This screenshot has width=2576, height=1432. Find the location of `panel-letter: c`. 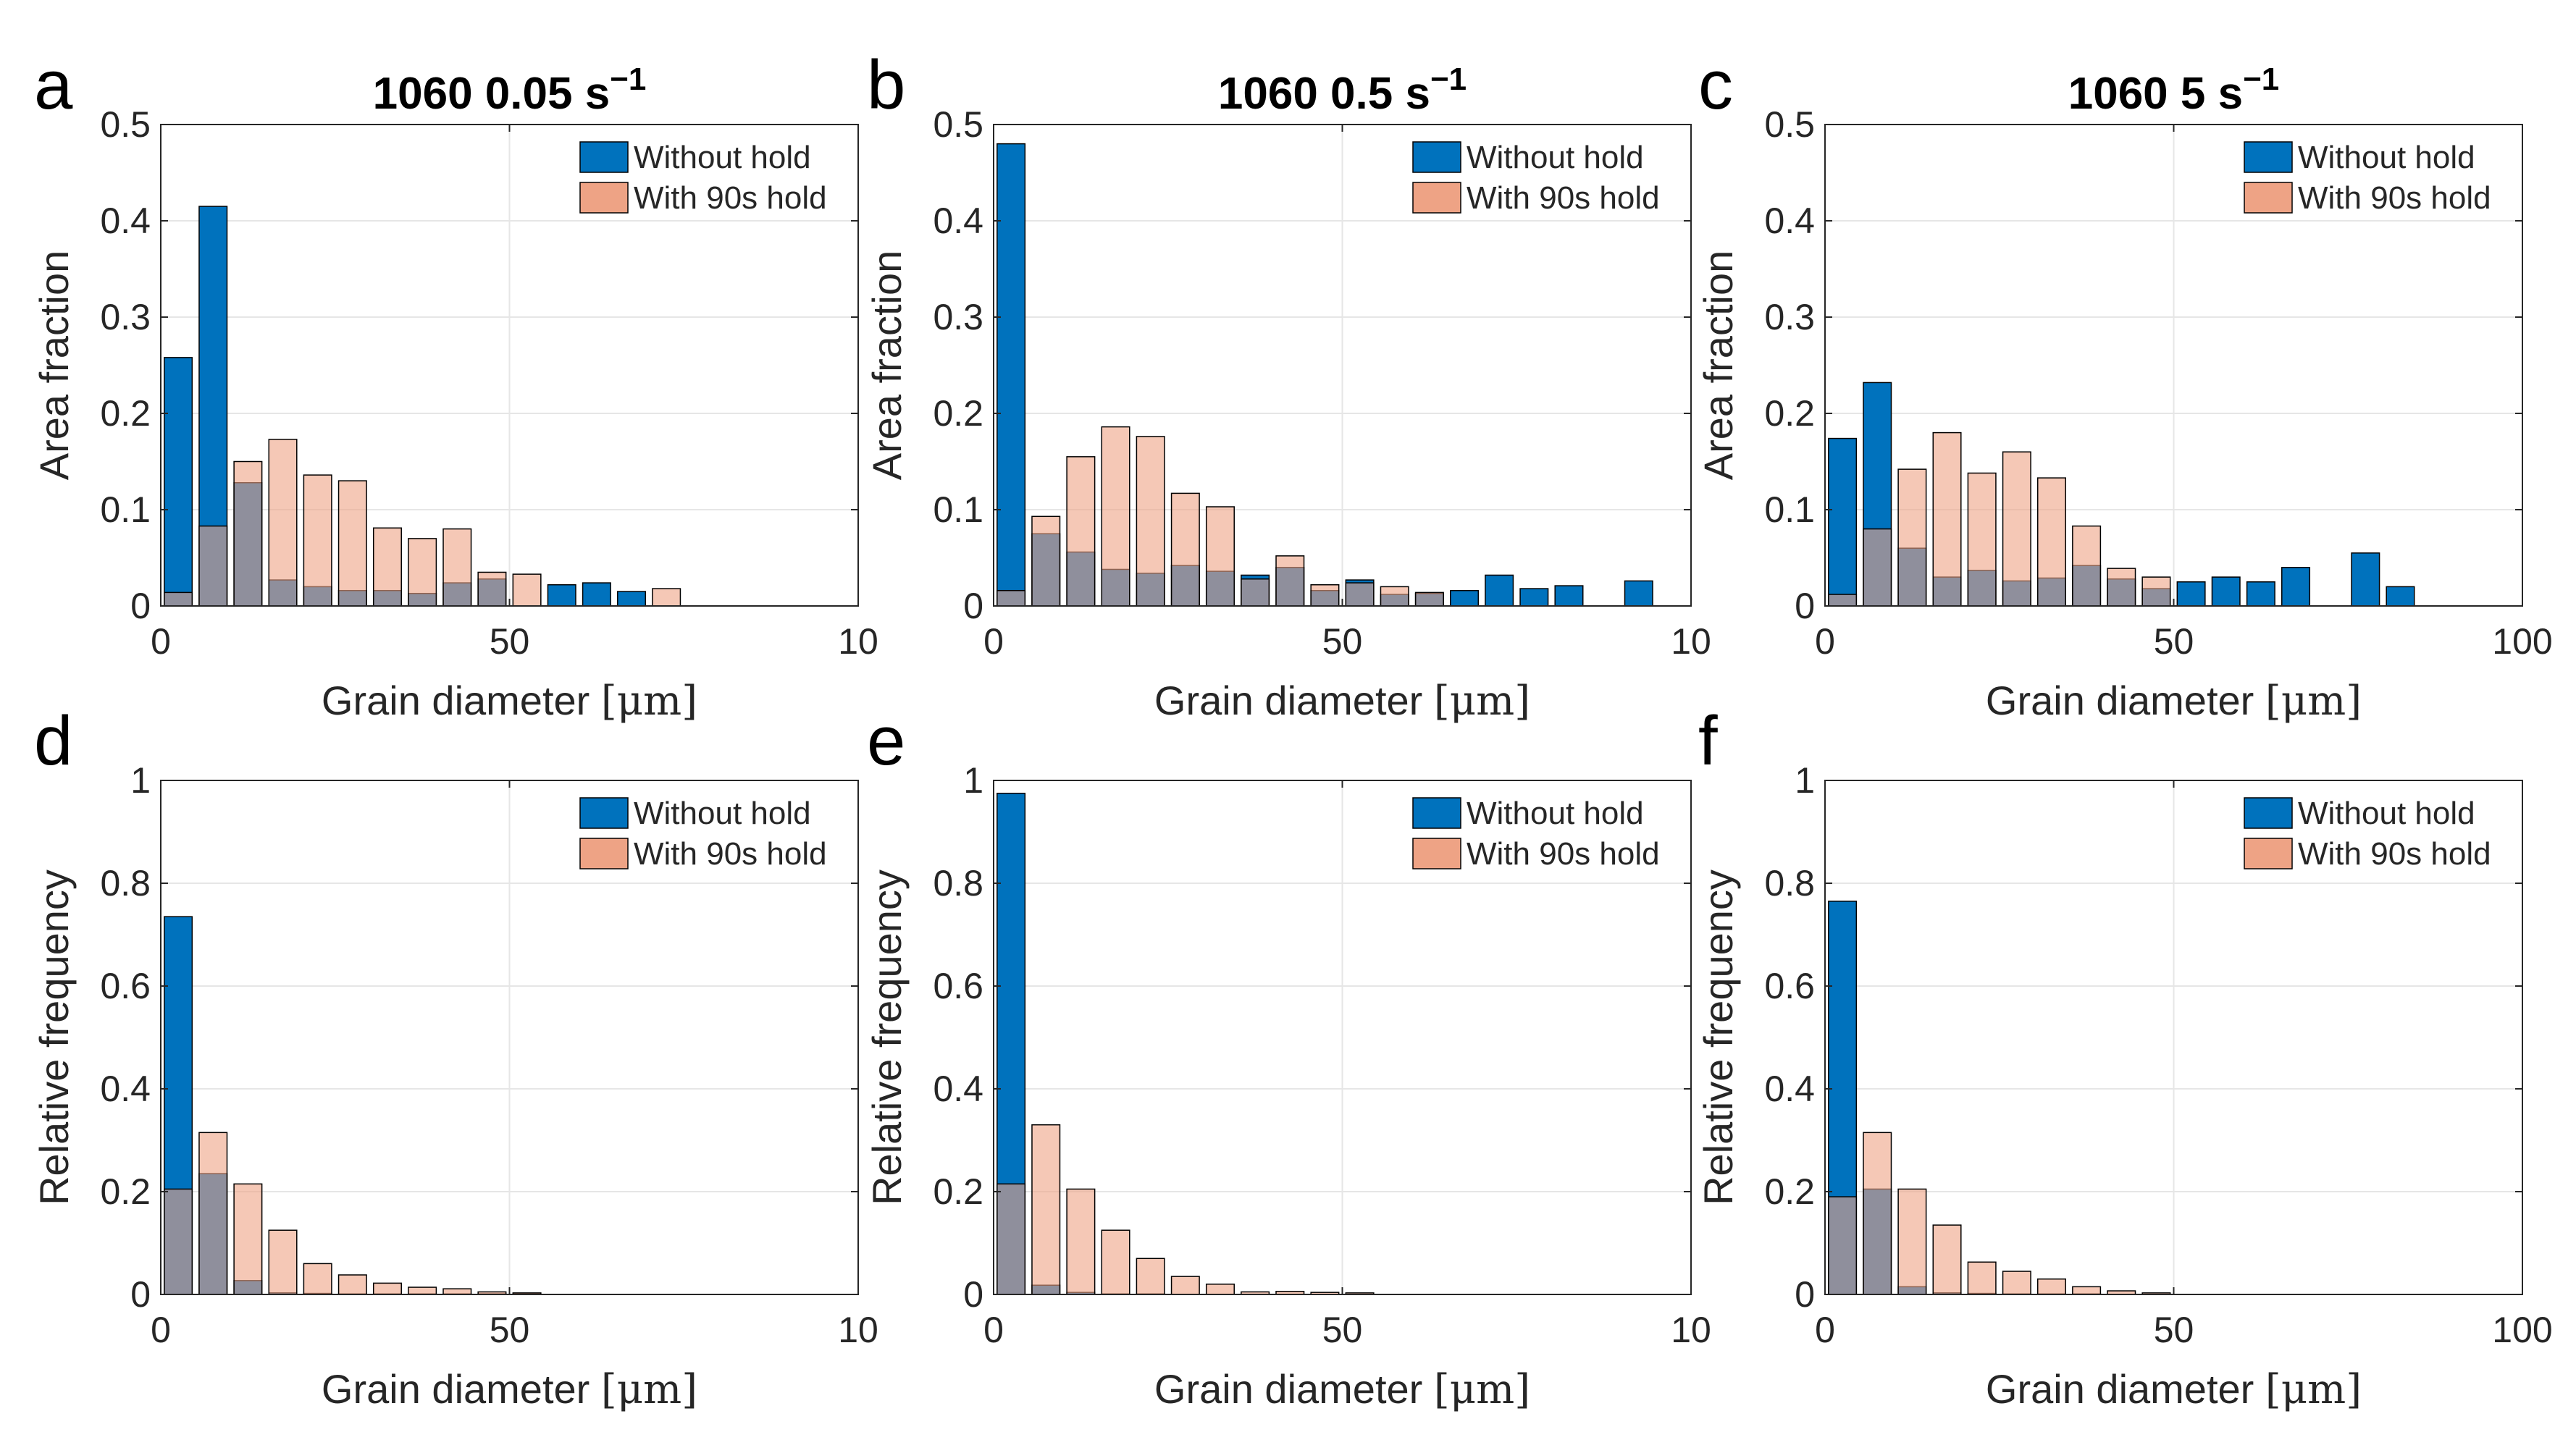

panel-letter: c is located at coordinates (1715, 85).